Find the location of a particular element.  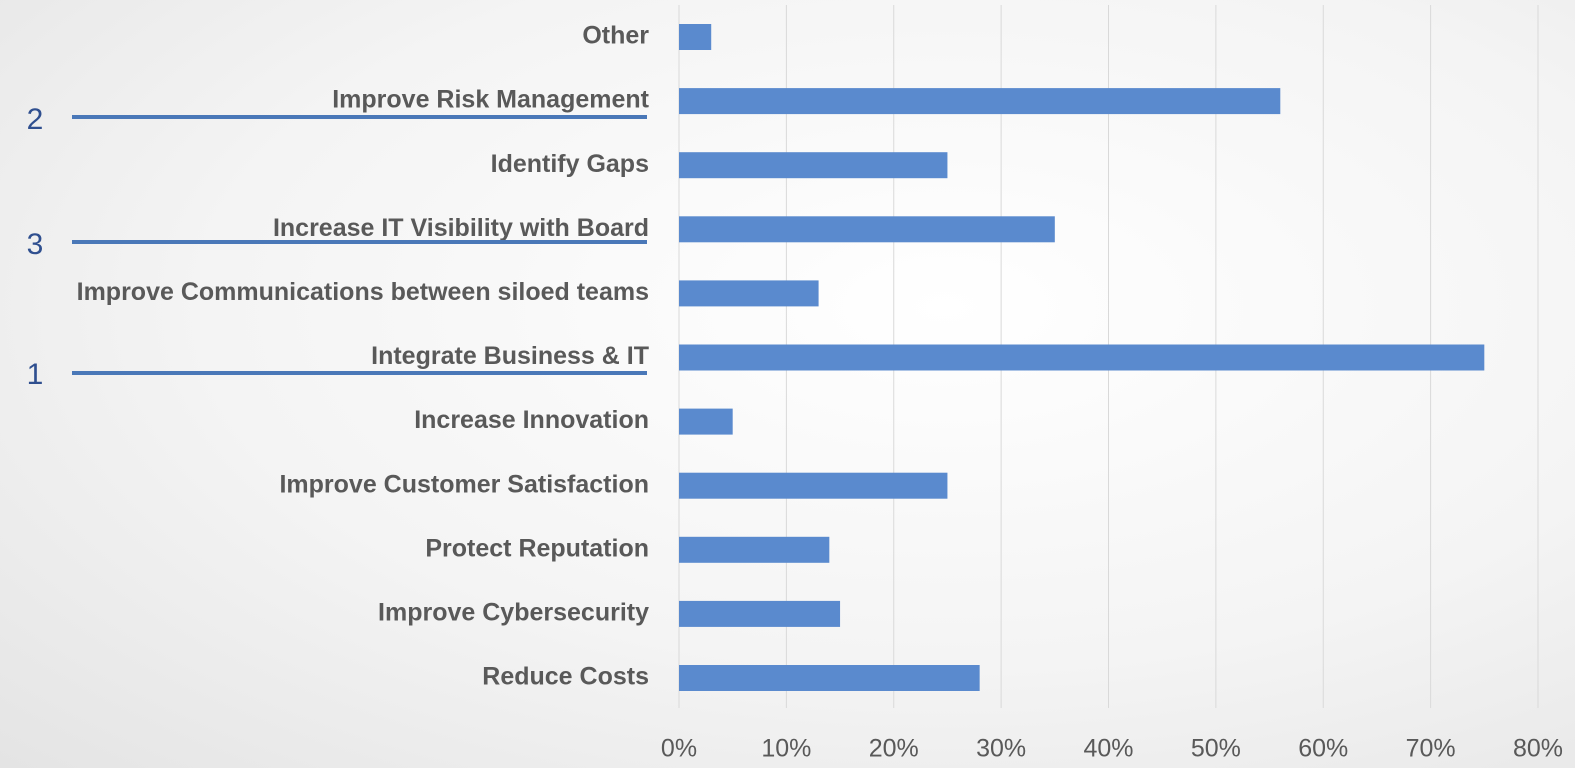

x-tick-label: 80% is located at coordinates (1538, 749).